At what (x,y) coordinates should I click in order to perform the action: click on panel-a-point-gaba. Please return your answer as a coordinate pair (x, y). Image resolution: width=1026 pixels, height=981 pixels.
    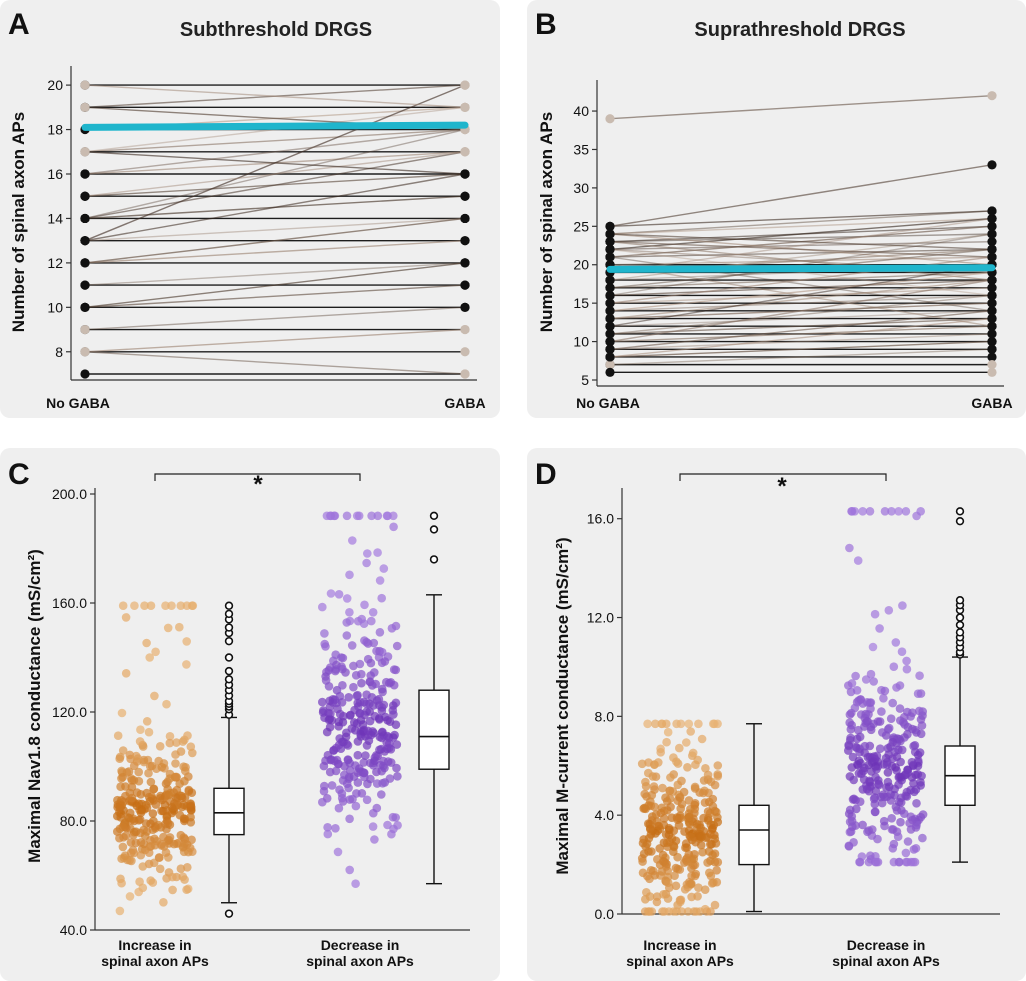
    Looking at the image, I should click on (465, 85).